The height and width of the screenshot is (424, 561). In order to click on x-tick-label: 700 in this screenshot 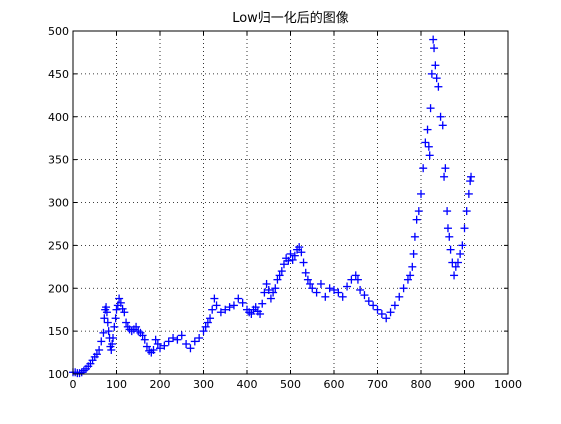, I will do `click(377, 384)`.